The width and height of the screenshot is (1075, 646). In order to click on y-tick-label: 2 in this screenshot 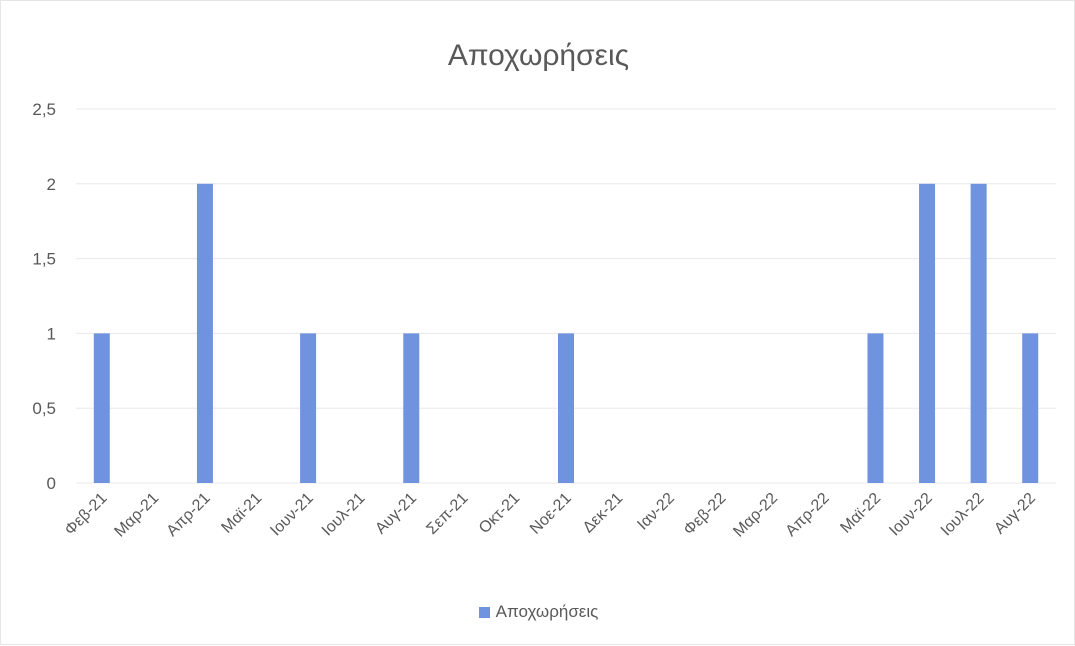, I will do `click(51, 184)`.